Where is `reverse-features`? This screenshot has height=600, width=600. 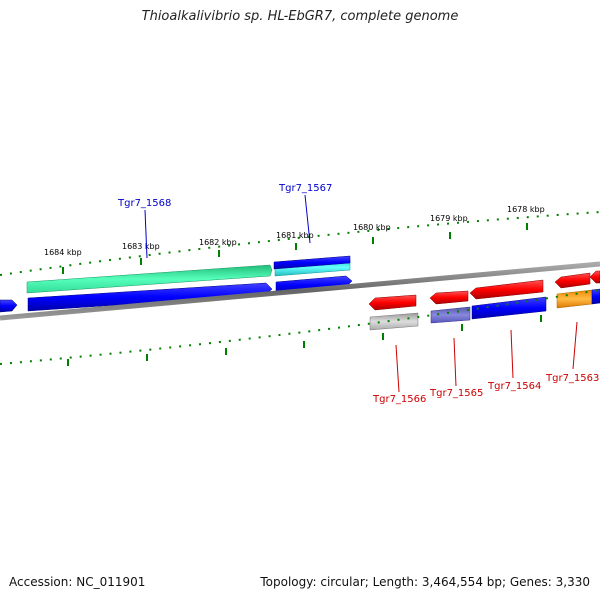 reverse-features is located at coordinates (484, 300).